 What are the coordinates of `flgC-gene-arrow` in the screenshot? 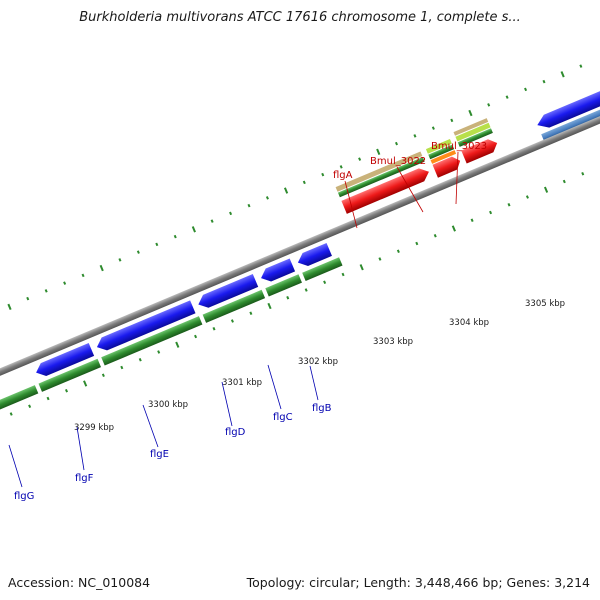 It's located at (277, 271).